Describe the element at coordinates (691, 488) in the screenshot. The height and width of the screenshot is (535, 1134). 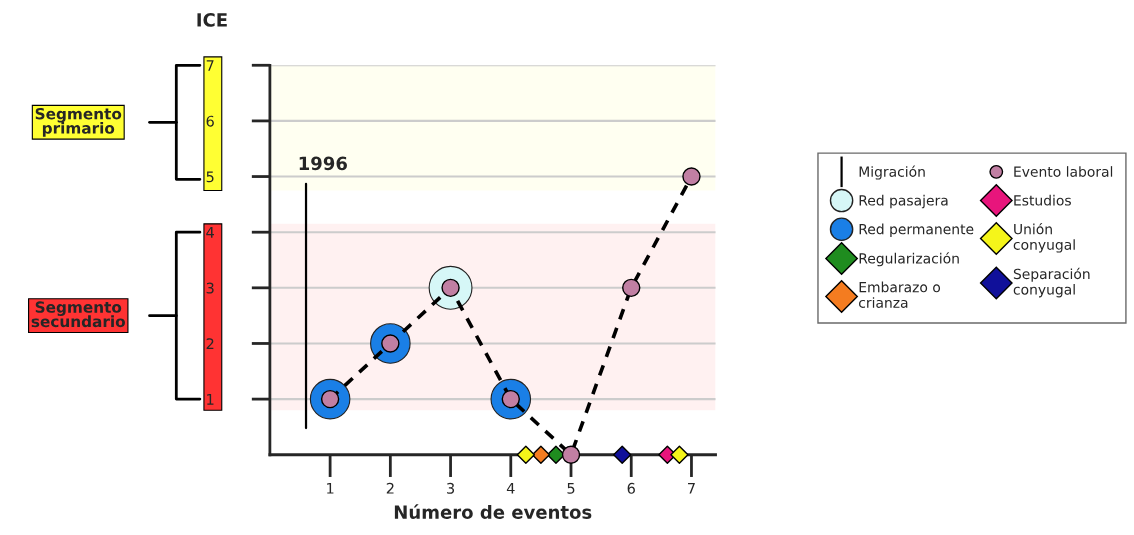
I see `x-tick-label: 7` at that location.